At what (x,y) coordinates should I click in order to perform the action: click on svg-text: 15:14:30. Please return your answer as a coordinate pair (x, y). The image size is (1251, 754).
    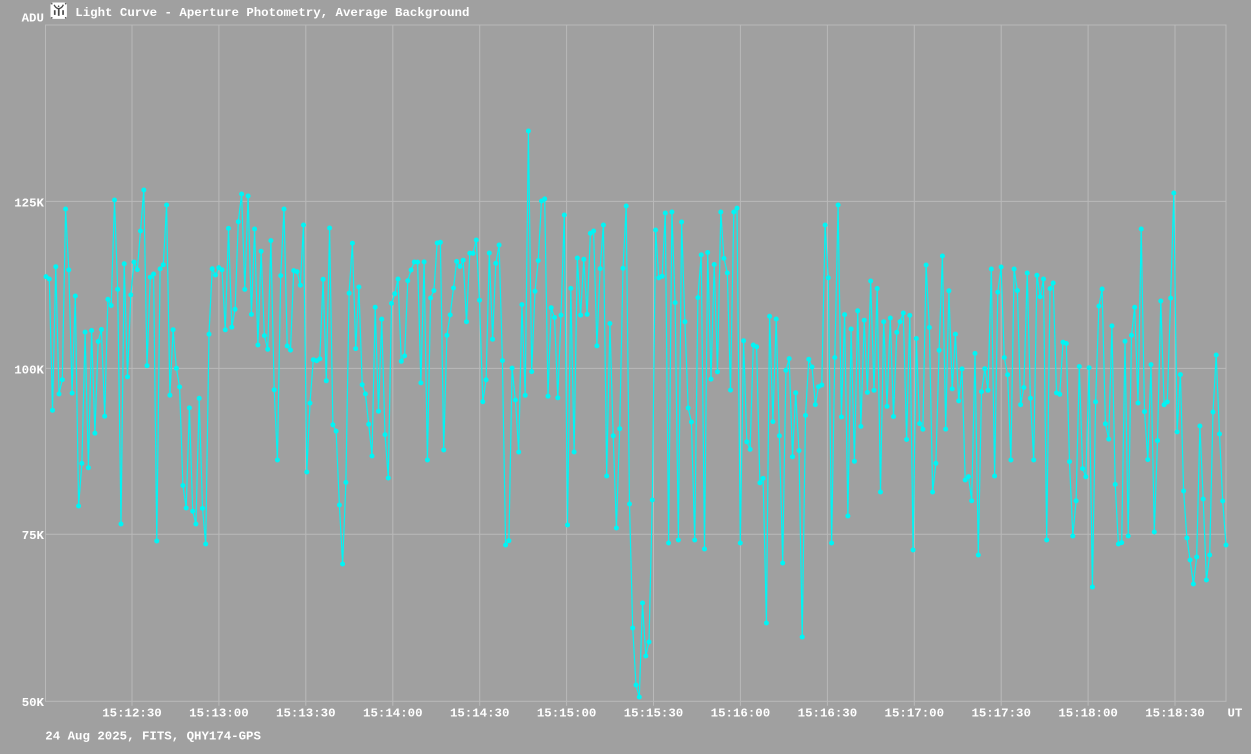
    Looking at the image, I should click on (480, 714).